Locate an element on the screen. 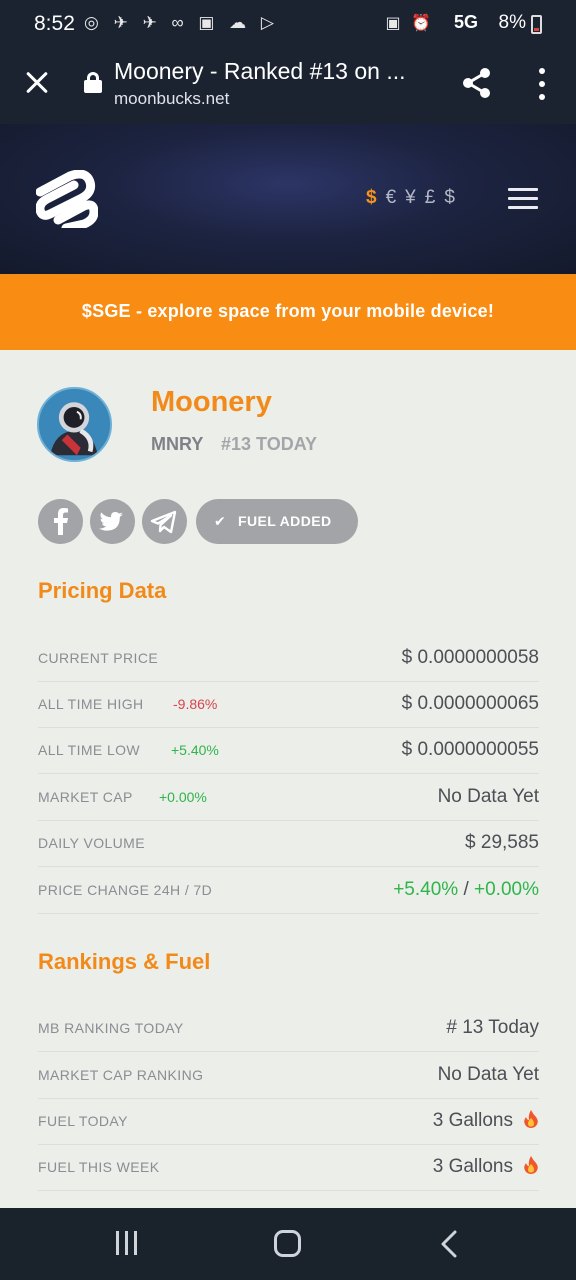 The width and height of the screenshot is (576, 1280). pricing-section-title: Pricing Data is located at coordinates (102, 590).